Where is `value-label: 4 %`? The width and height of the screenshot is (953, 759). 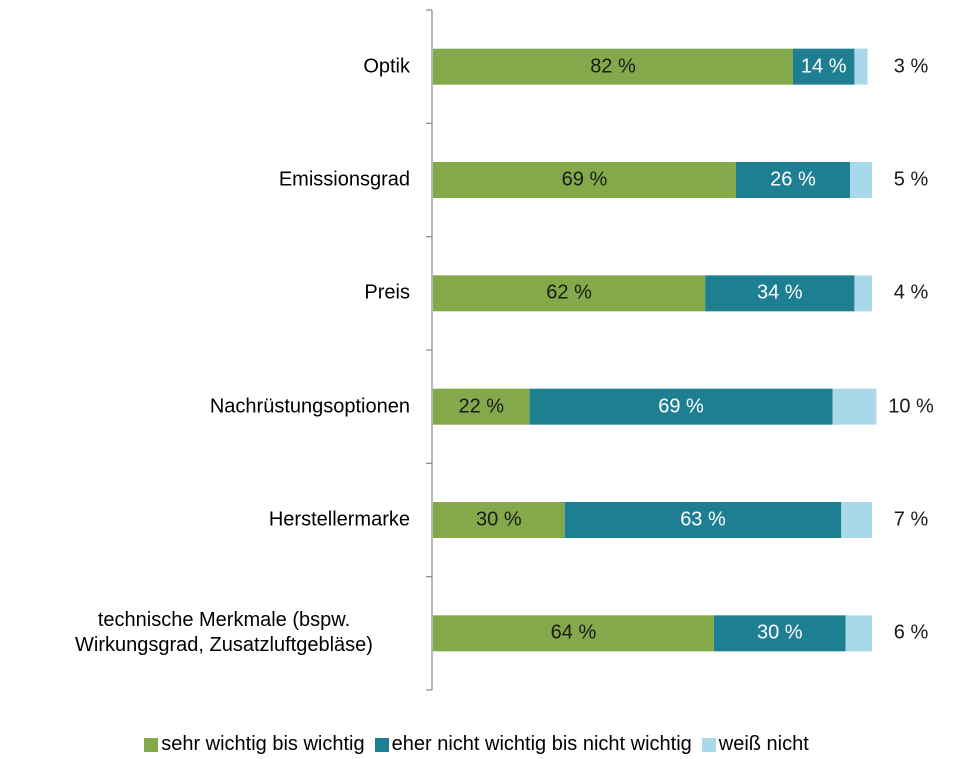 value-label: 4 % is located at coordinates (911, 292).